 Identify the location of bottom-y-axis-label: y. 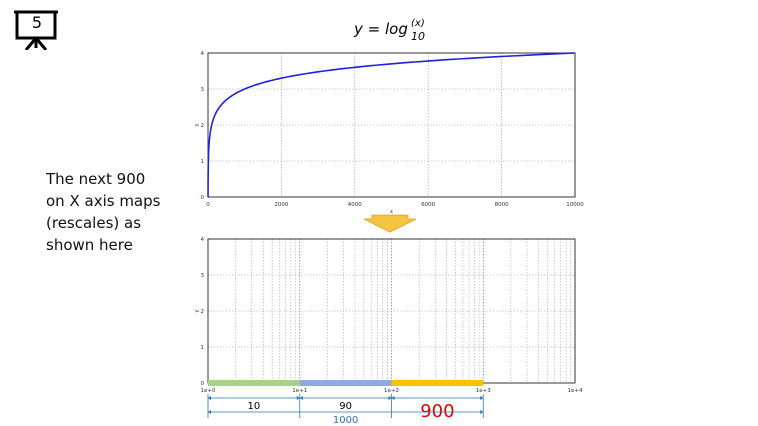
(197, 310).